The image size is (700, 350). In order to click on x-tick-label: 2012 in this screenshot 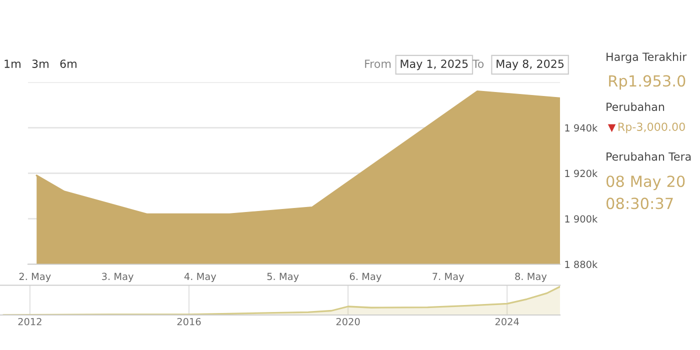, I will do `click(30, 322)`.